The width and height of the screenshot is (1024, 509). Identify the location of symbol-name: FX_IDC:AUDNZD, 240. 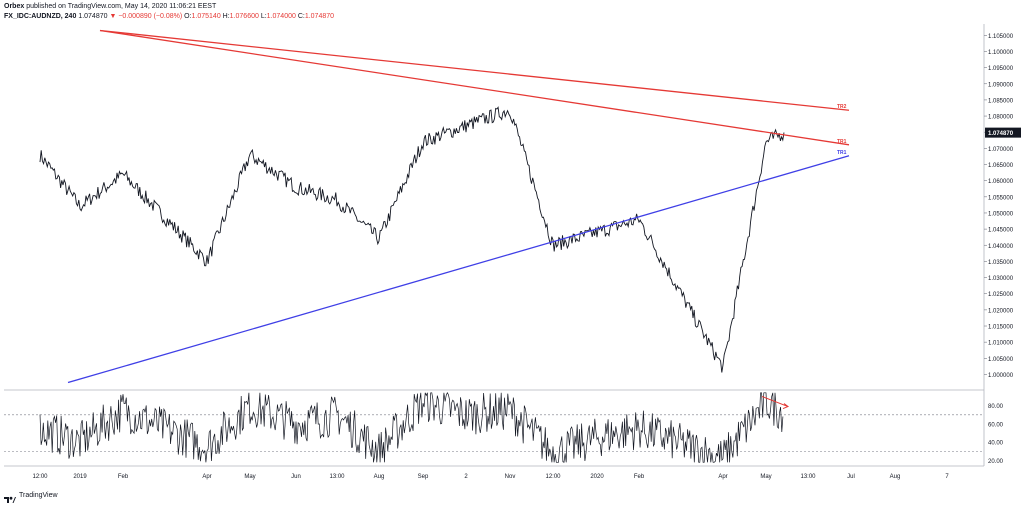
(40, 16).